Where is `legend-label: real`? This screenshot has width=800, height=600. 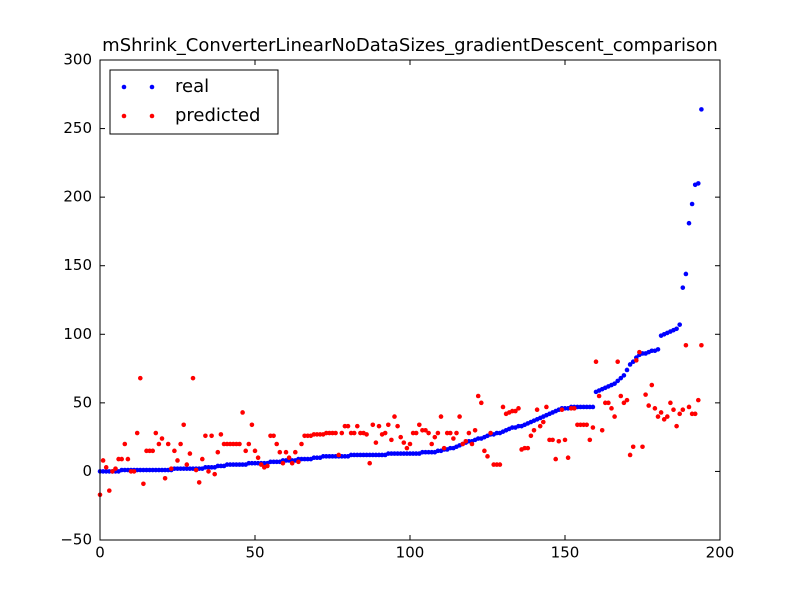 legend-label: real is located at coordinates (192, 86).